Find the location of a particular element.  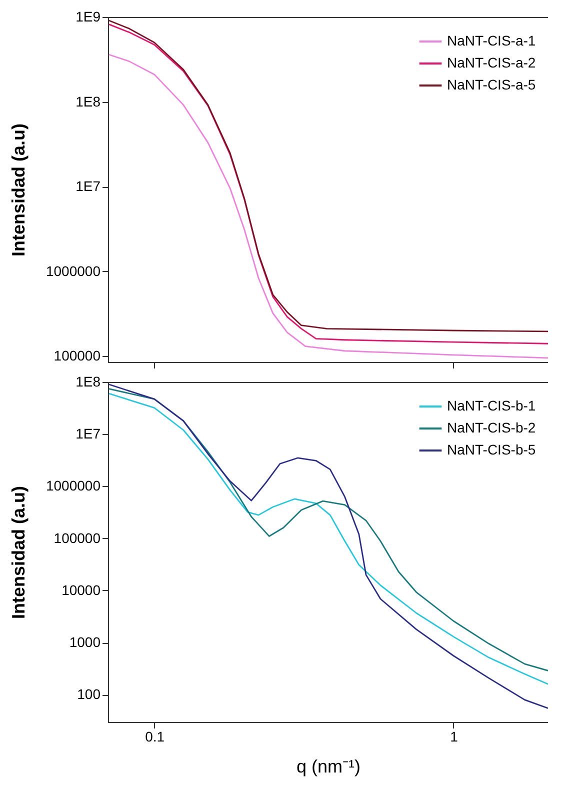

y-tick-label: 100 is located at coordinates (89, 694).